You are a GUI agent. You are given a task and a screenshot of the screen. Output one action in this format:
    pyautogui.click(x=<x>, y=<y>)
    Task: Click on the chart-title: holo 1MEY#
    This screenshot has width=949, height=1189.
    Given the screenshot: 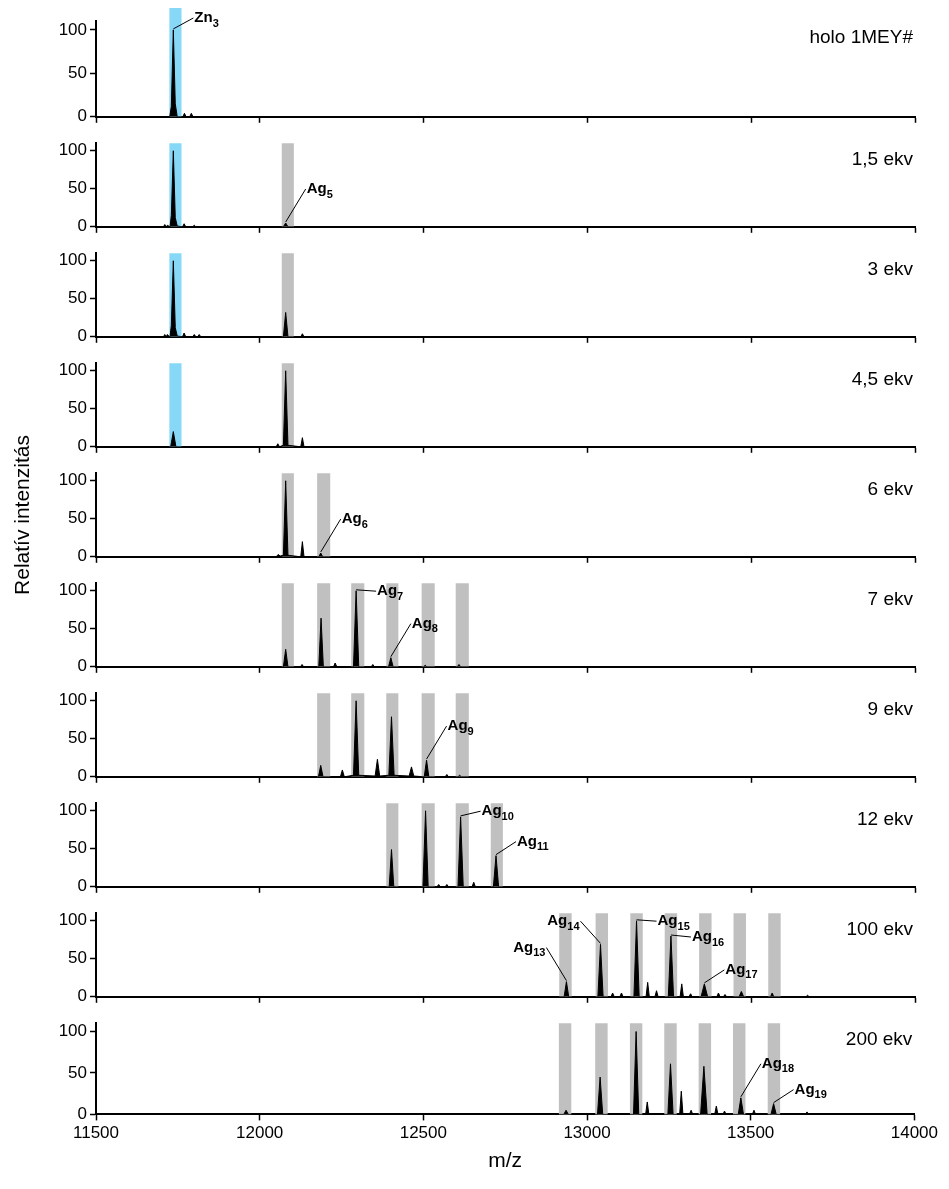 What is the action you would take?
    pyautogui.click(x=861, y=37)
    